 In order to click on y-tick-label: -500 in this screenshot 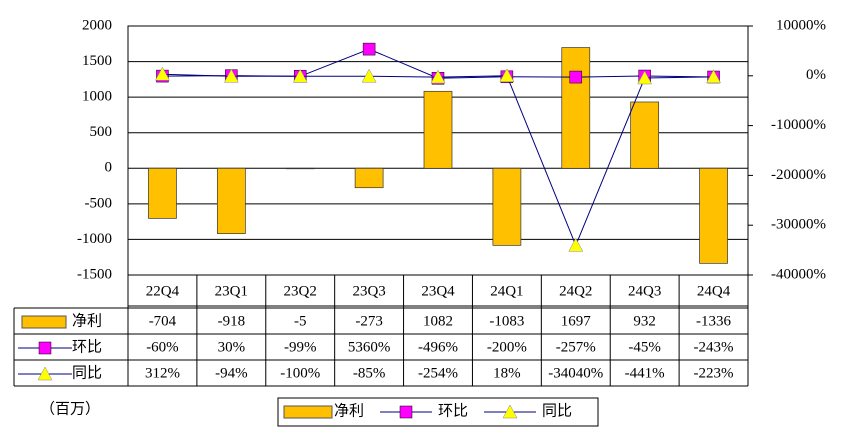, I will do `click(99, 203)`.